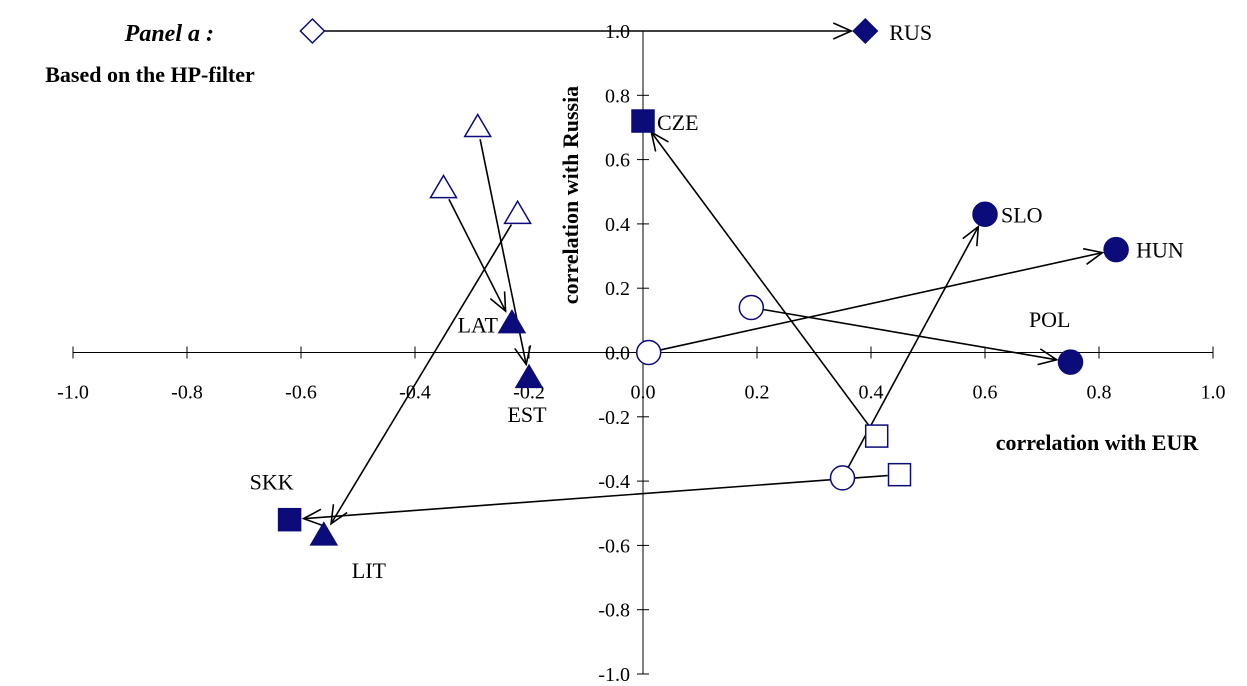  I want to click on y-tick-label: 1.0, so click(617, 32).